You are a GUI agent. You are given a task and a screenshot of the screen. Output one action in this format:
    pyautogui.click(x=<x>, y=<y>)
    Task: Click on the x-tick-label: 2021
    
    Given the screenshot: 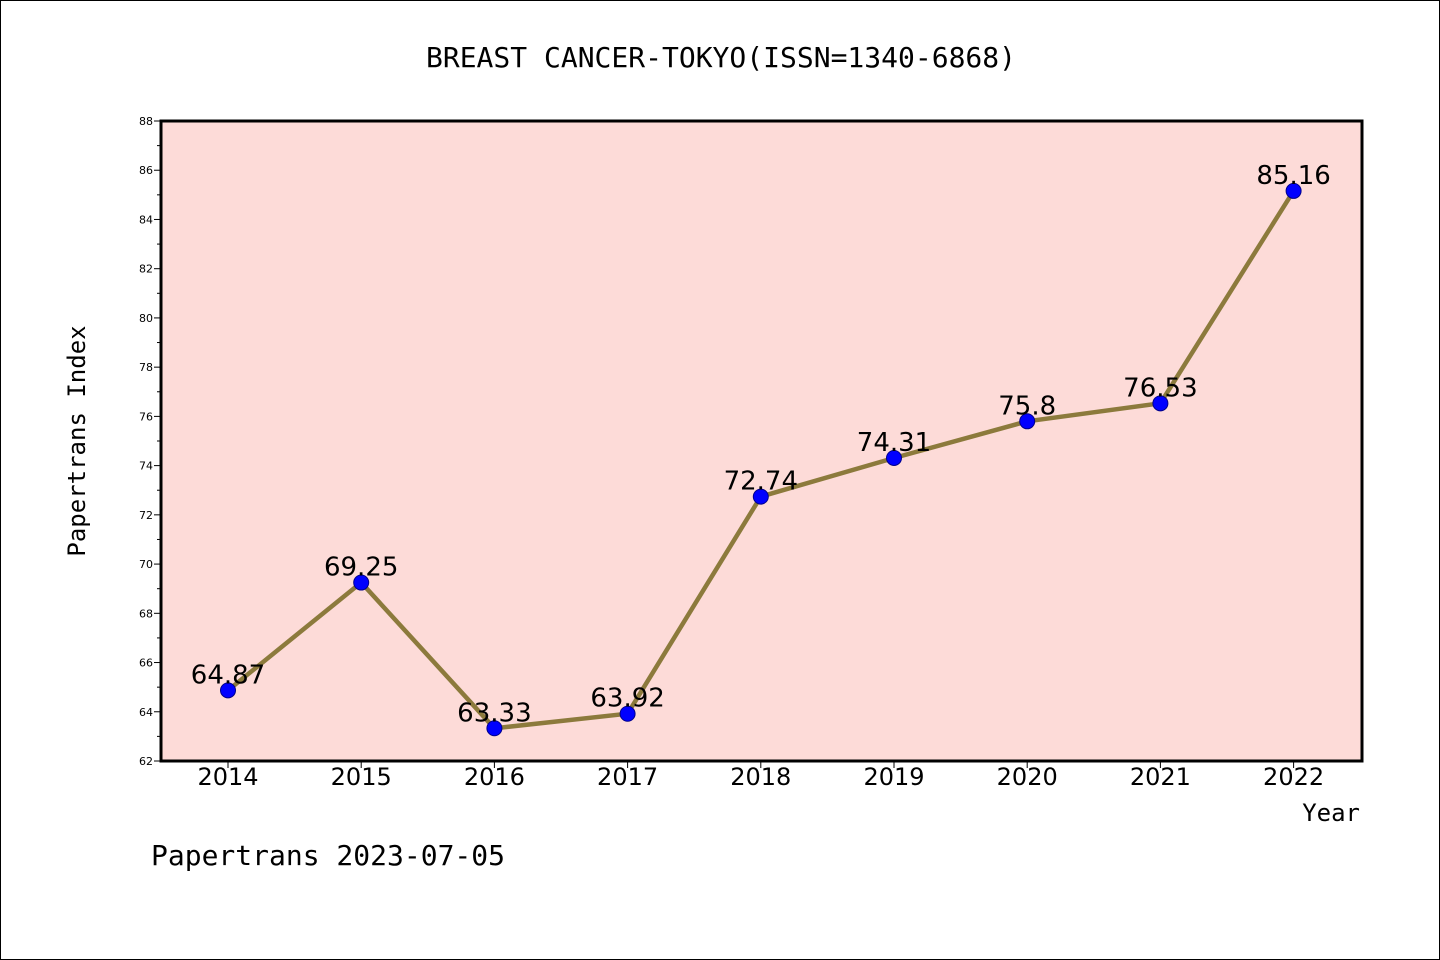 What is the action you would take?
    pyautogui.click(x=1160, y=777)
    